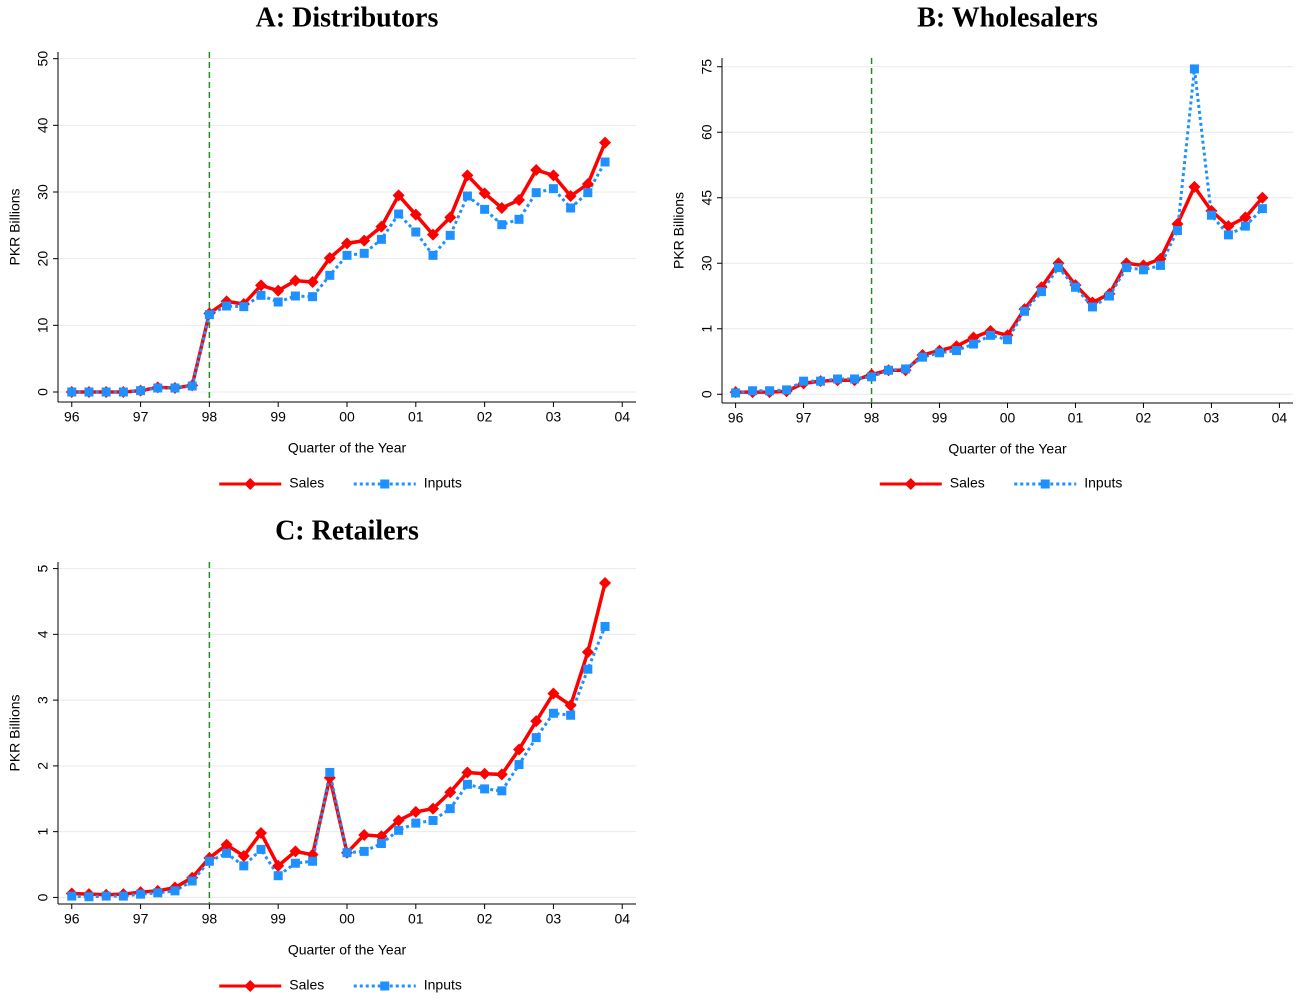  What do you see at coordinates (707, 329) in the screenshot?
I see `y-tick-label: 1` at bounding box center [707, 329].